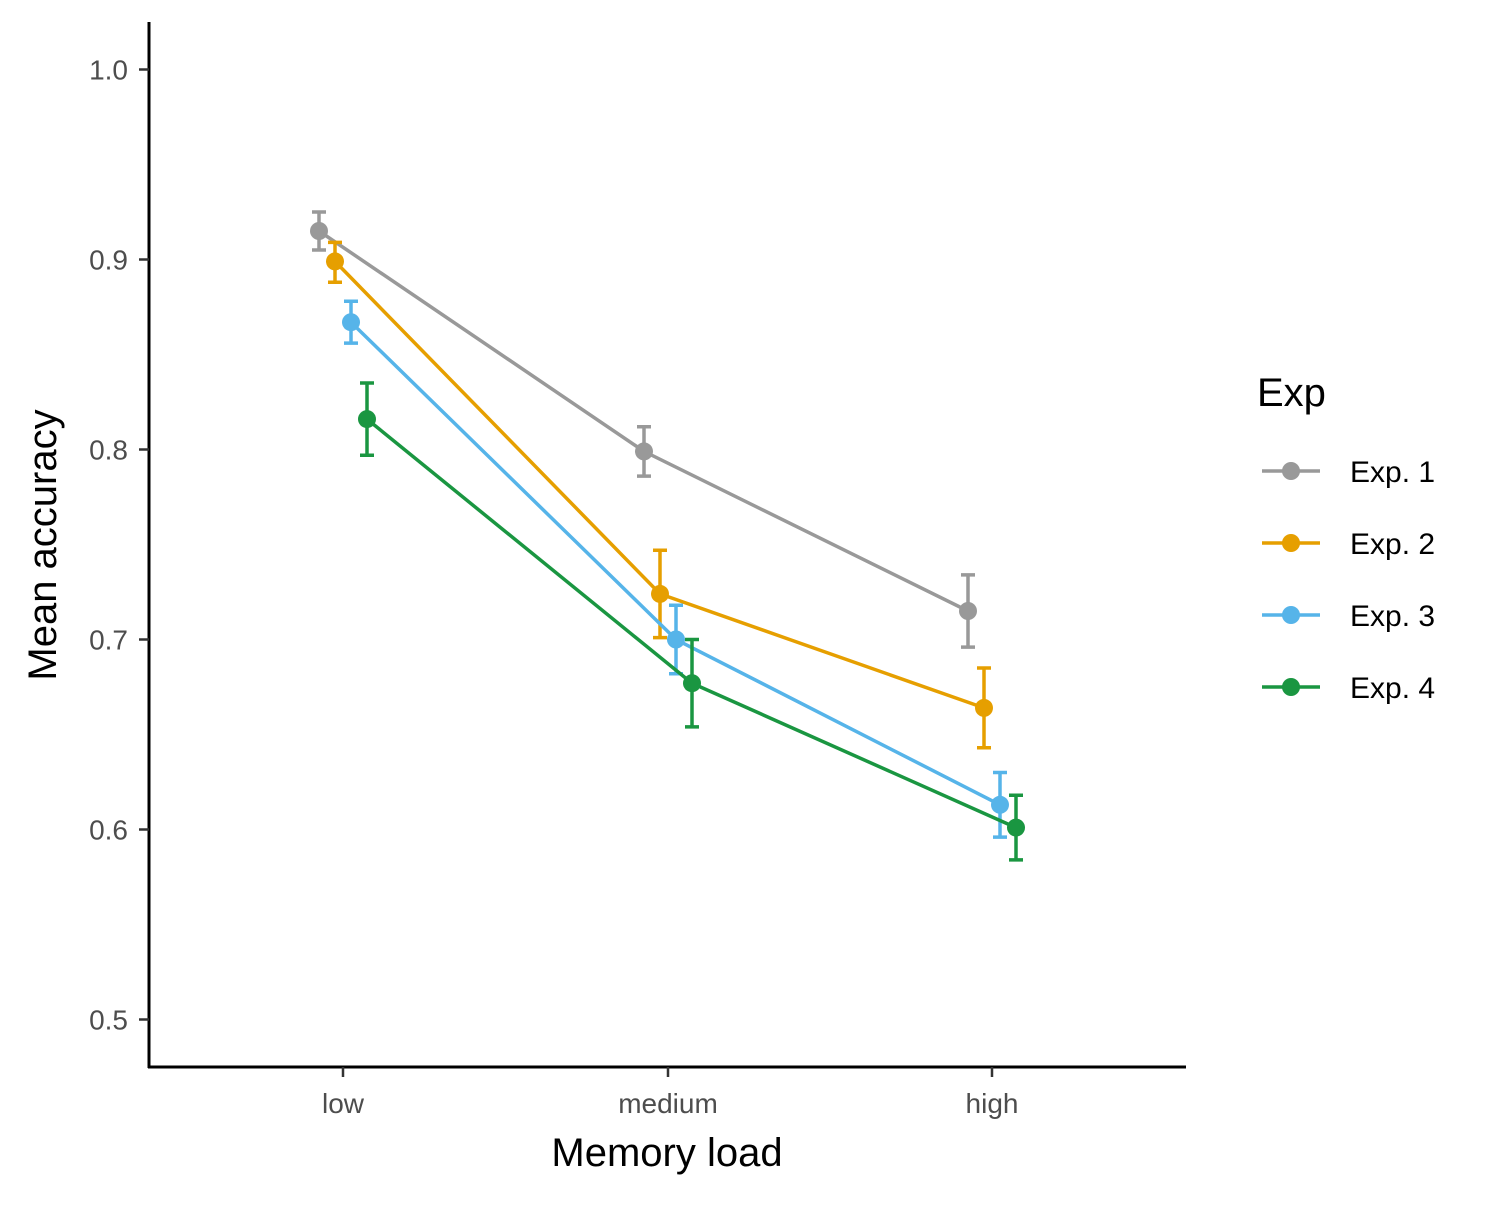 The image size is (1500, 1205). Describe the element at coordinates (1392, 472) in the screenshot. I see `legend-label: Exp. 1` at that location.